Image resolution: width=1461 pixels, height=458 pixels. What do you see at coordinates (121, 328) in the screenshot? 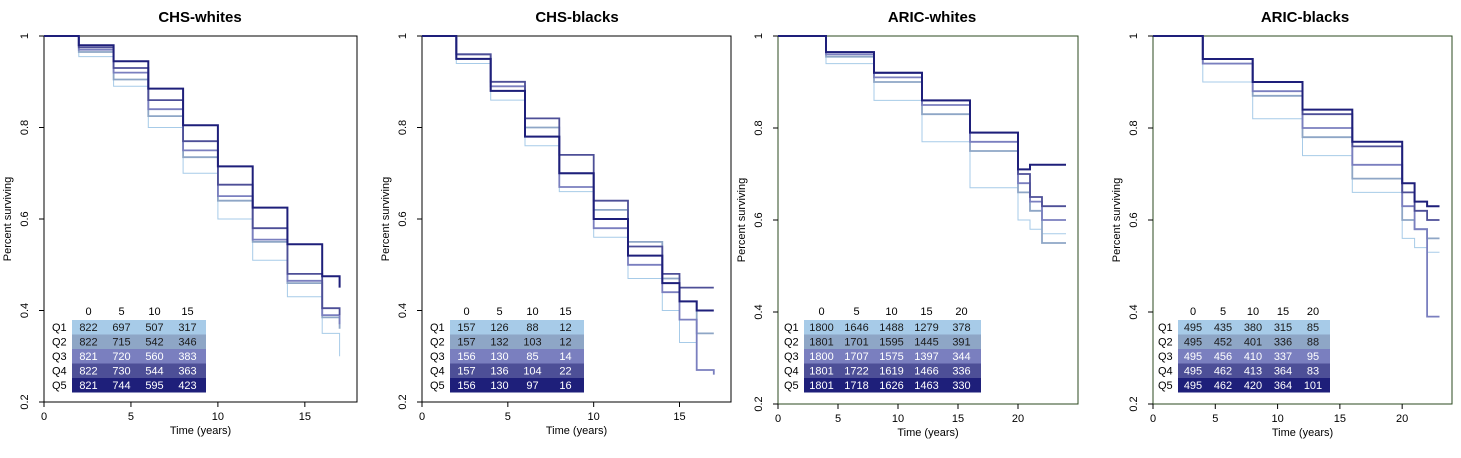
I see `risk-table-cell: 697` at bounding box center [121, 328].